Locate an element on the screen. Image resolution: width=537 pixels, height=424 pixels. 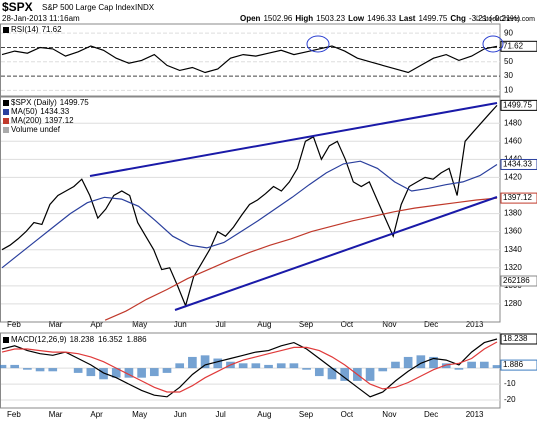
quote-item: Chg is located at coordinates (458, 18).